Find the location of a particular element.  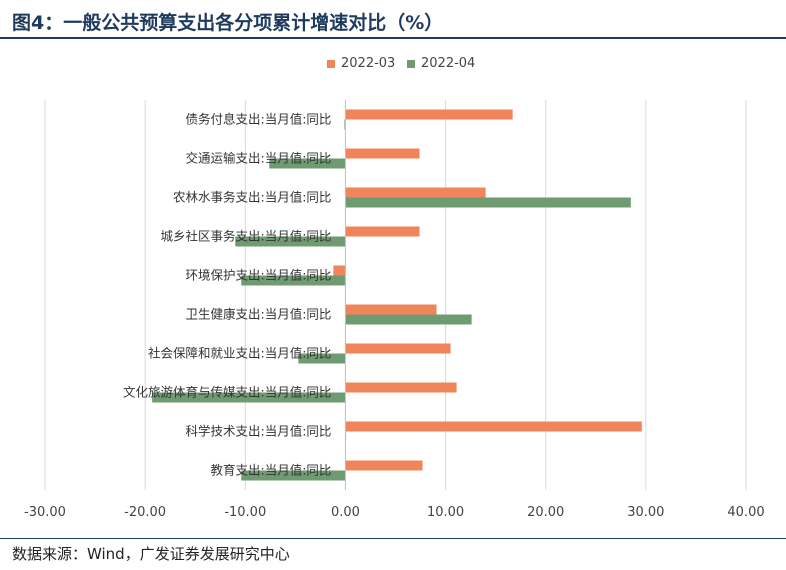

legend-item-series-2: 2022-04 is located at coordinates (441, 63).